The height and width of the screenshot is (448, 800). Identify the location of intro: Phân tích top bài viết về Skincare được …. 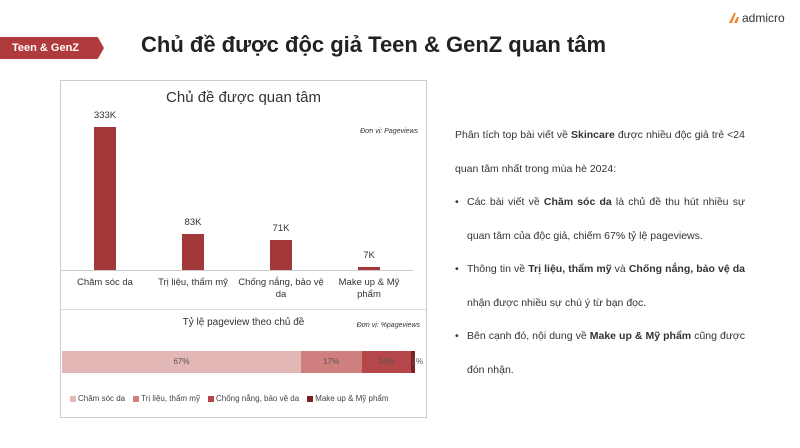
(600, 152).